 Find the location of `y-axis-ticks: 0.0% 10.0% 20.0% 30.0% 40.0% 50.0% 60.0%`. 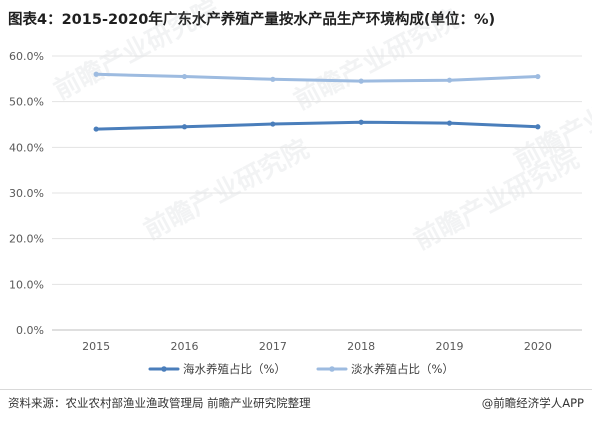

y-axis-ticks: 0.0% 10.0% 20.0% 30.0% 40.0% 50.0% 60.0% is located at coordinates (26, 193).